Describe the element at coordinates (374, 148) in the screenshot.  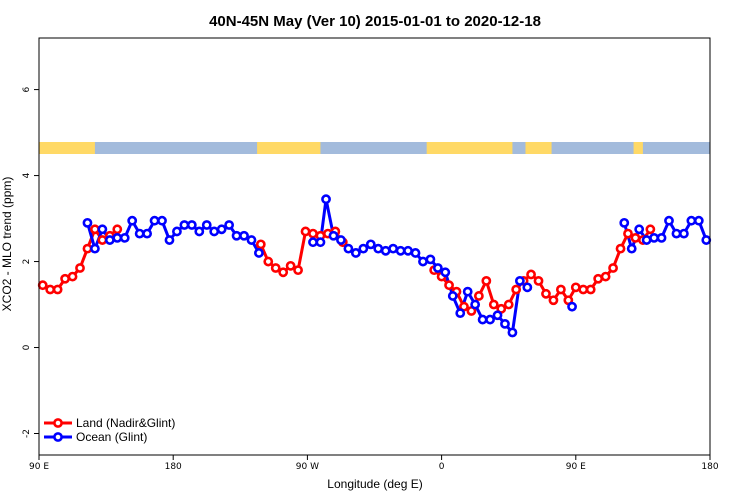
I see `surface-strip` at that location.